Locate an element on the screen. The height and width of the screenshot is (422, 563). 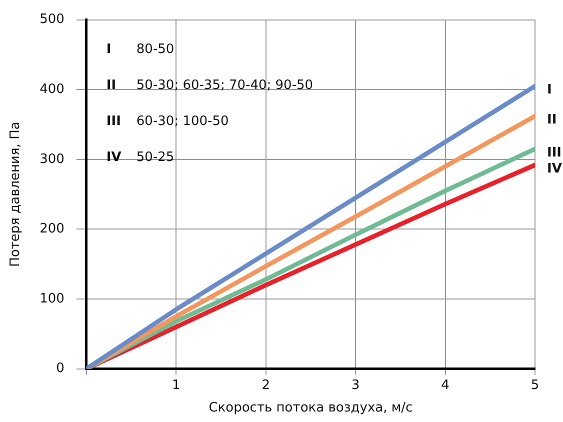
x-tick-label: 5 is located at coordinates (535, 385).